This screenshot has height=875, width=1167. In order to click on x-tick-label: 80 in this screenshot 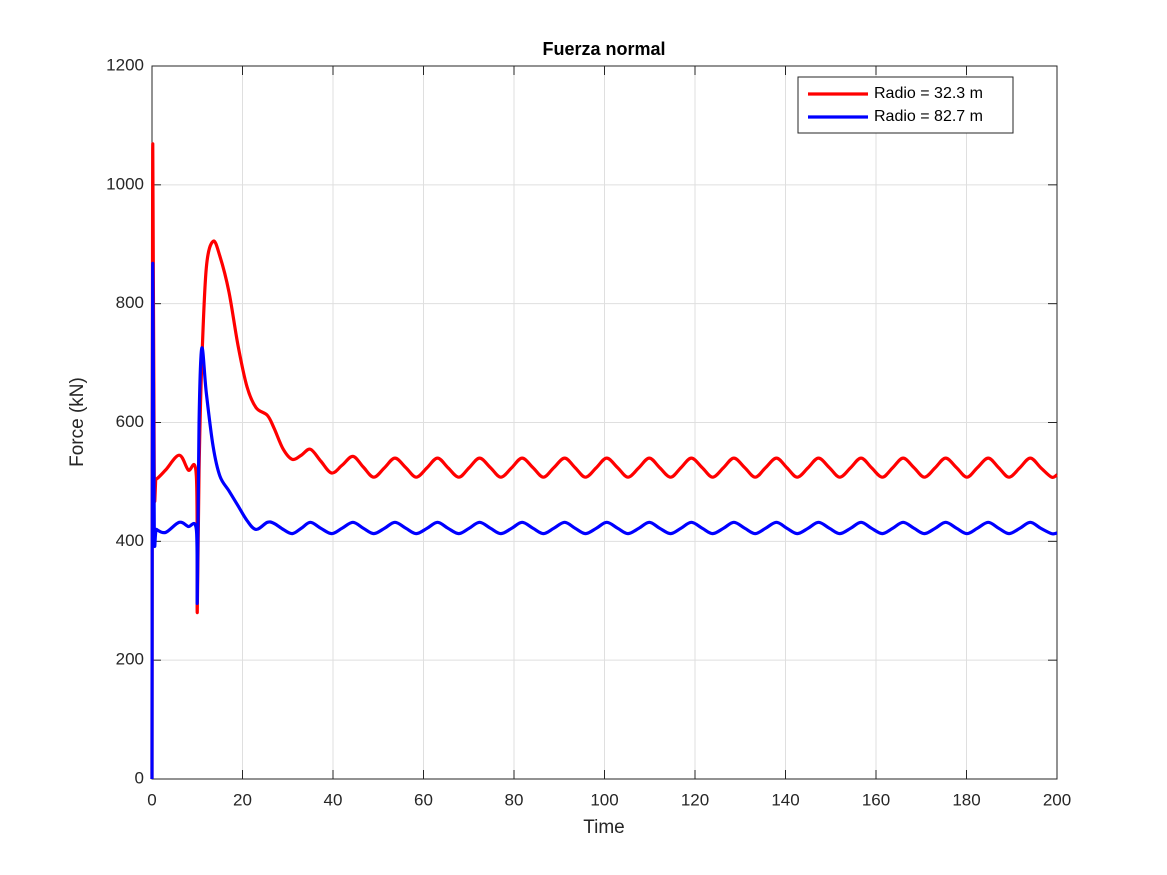, I will do `click(514, 799)`.